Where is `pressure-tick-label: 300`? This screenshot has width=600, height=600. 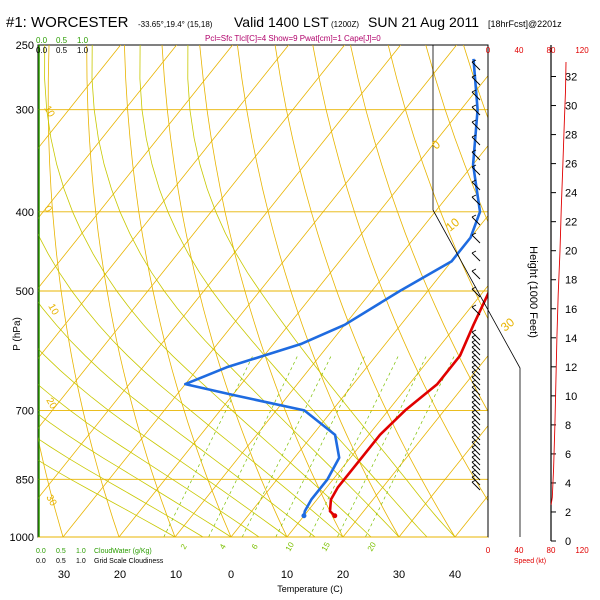
pressure-tick-label: 300 is located at coordinates (25, 111).